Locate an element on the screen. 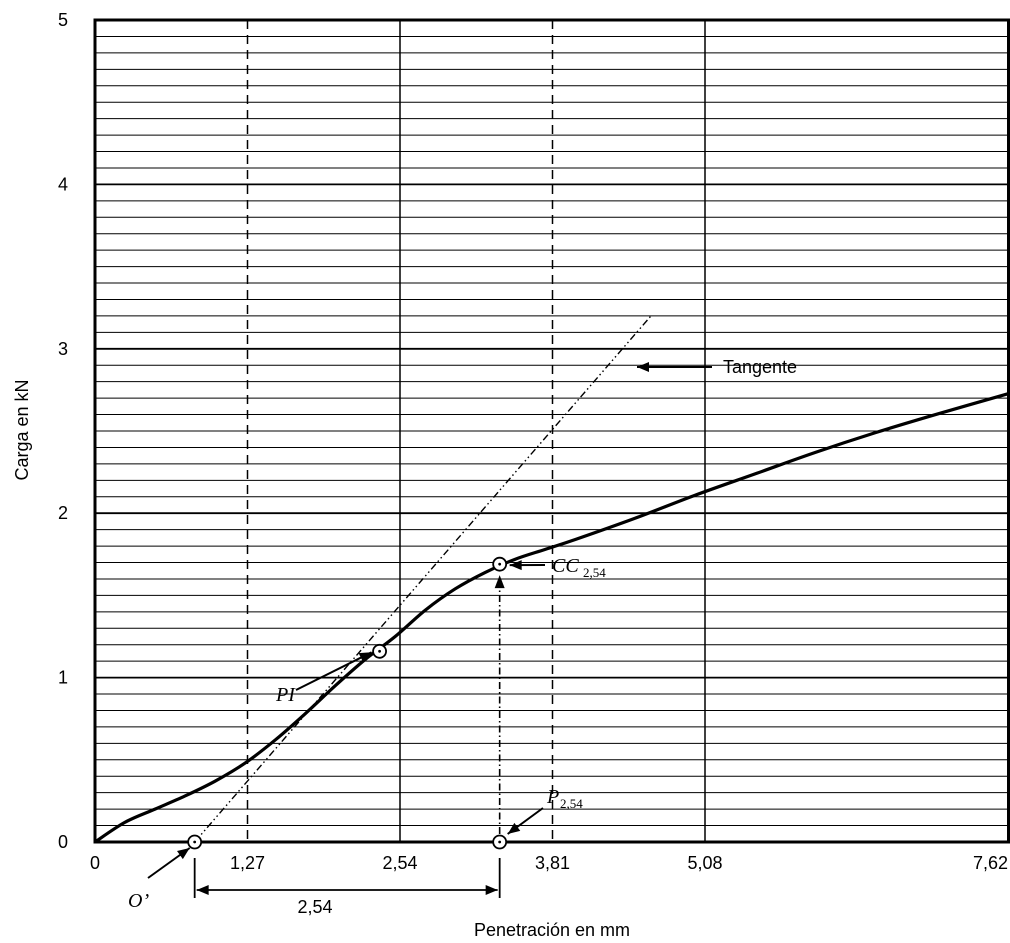 The height and width of the screenshot is (943, 1010). y-tick-label: 2 is located at coordinates (63, 513).